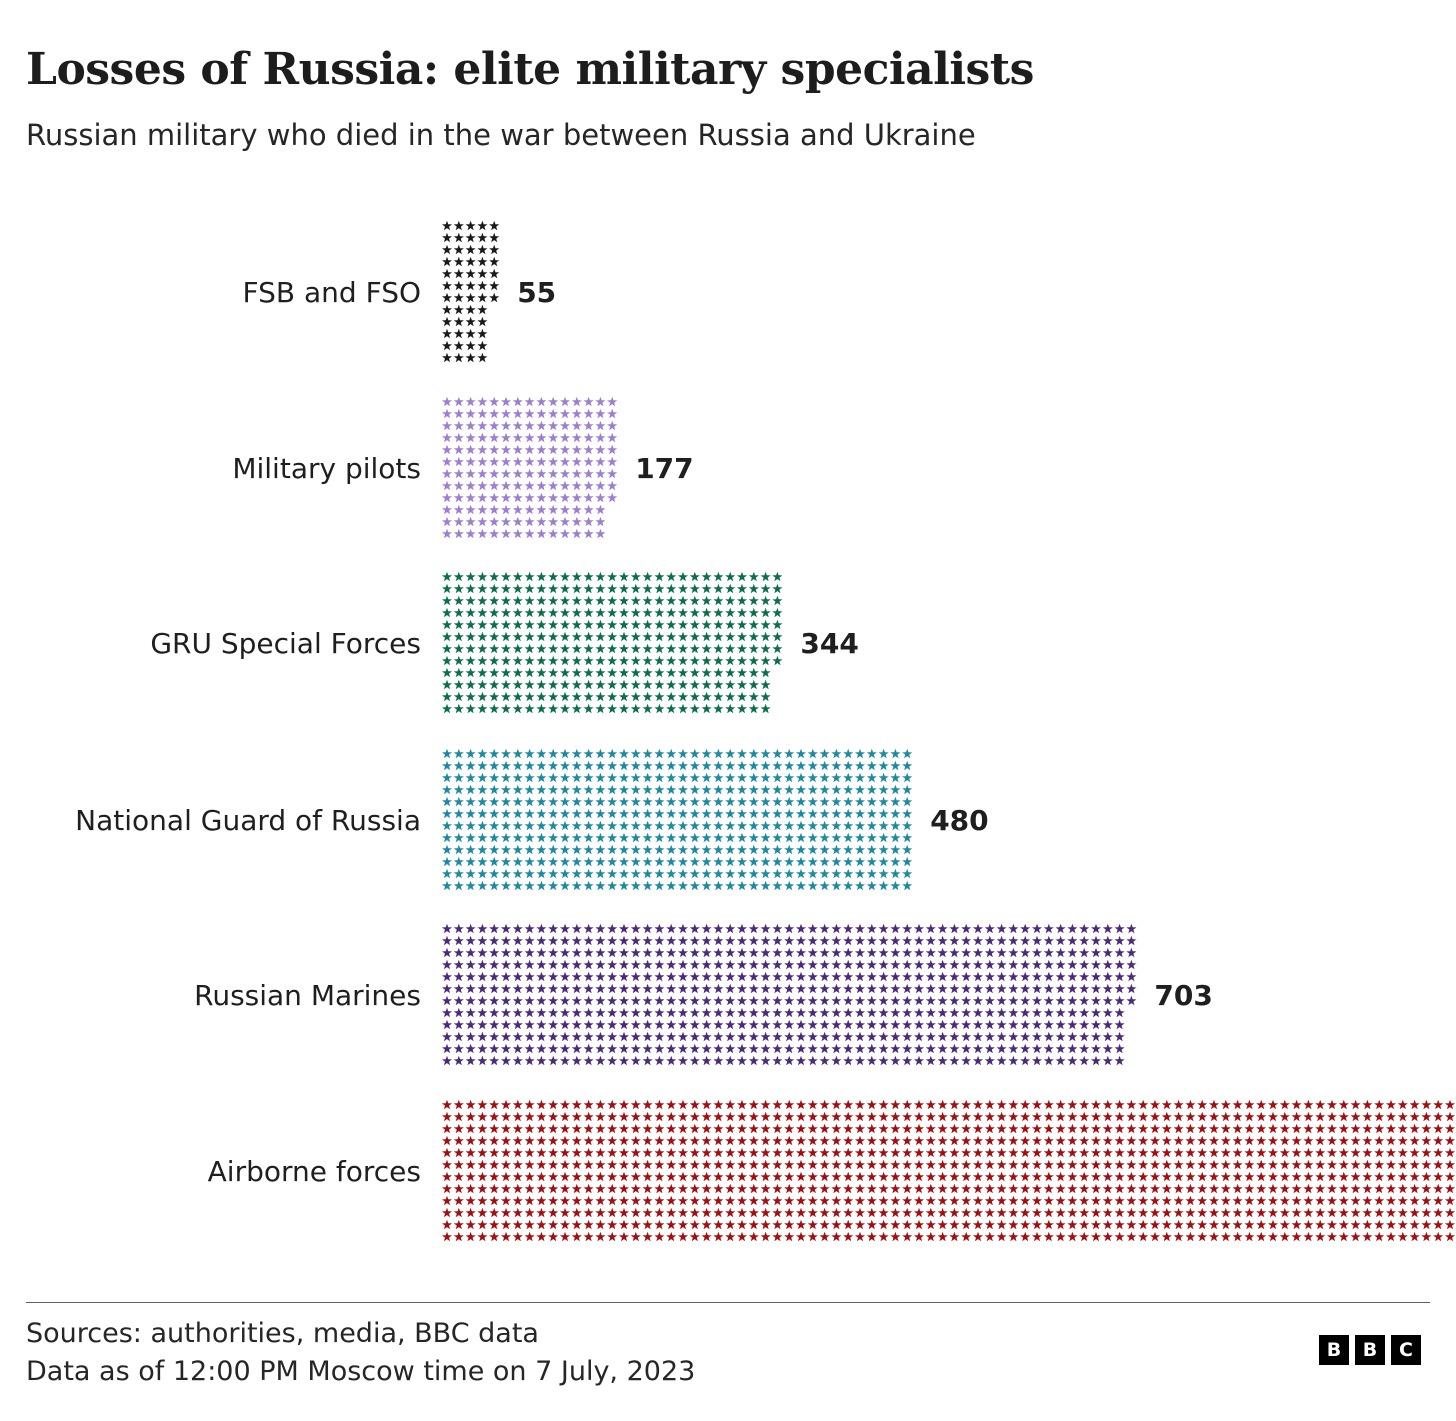 The image size is (1456, 1421). I want to click on category-label: Military pilots, so click(326, 468).